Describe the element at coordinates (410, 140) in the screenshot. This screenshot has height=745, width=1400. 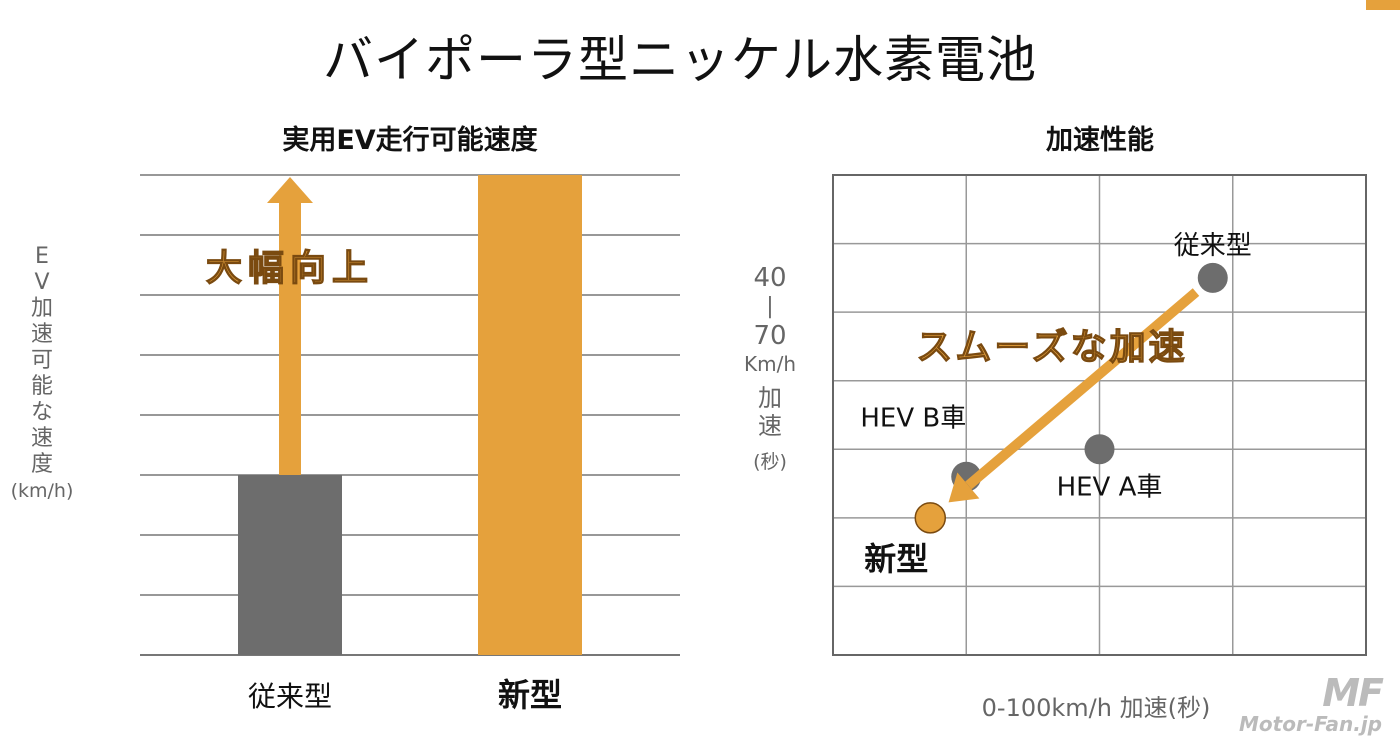
I see `bar-chart-title: 実用EV走行可能速度` at that location.